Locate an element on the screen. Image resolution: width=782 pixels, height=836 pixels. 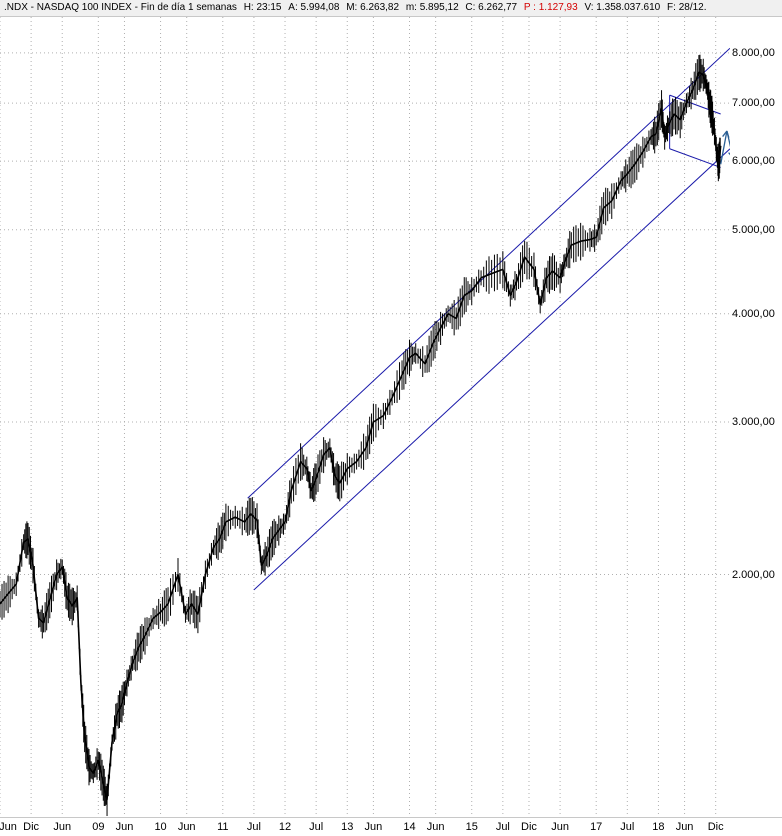
high-value: M: 6.263,82 is located at coordinates (373, 7).